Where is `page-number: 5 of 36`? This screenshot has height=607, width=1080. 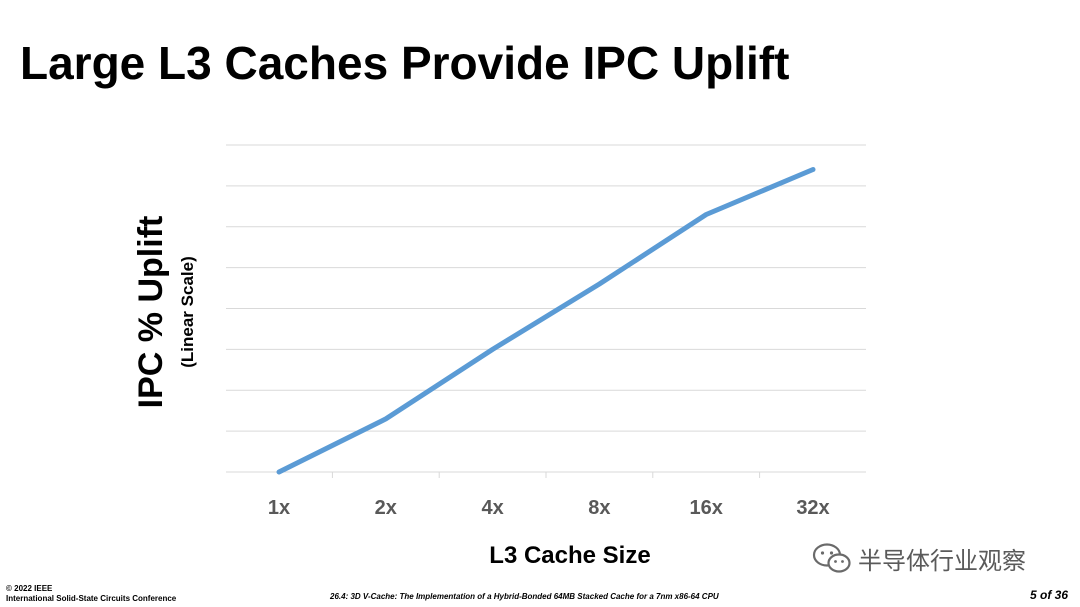 page-number: 5 of 36 is located at coordinates (1049, 595).